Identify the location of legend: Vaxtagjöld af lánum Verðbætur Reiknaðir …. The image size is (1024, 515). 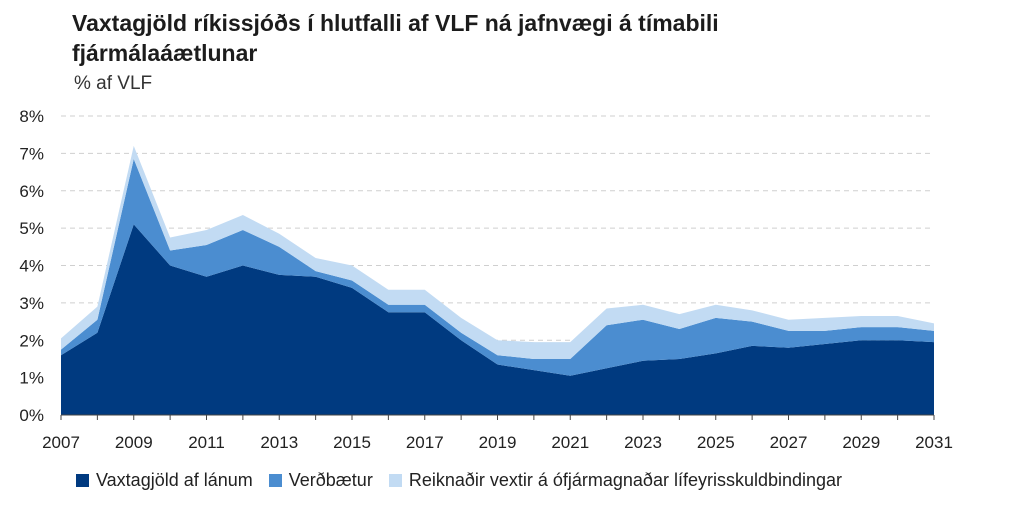
(467, 480).